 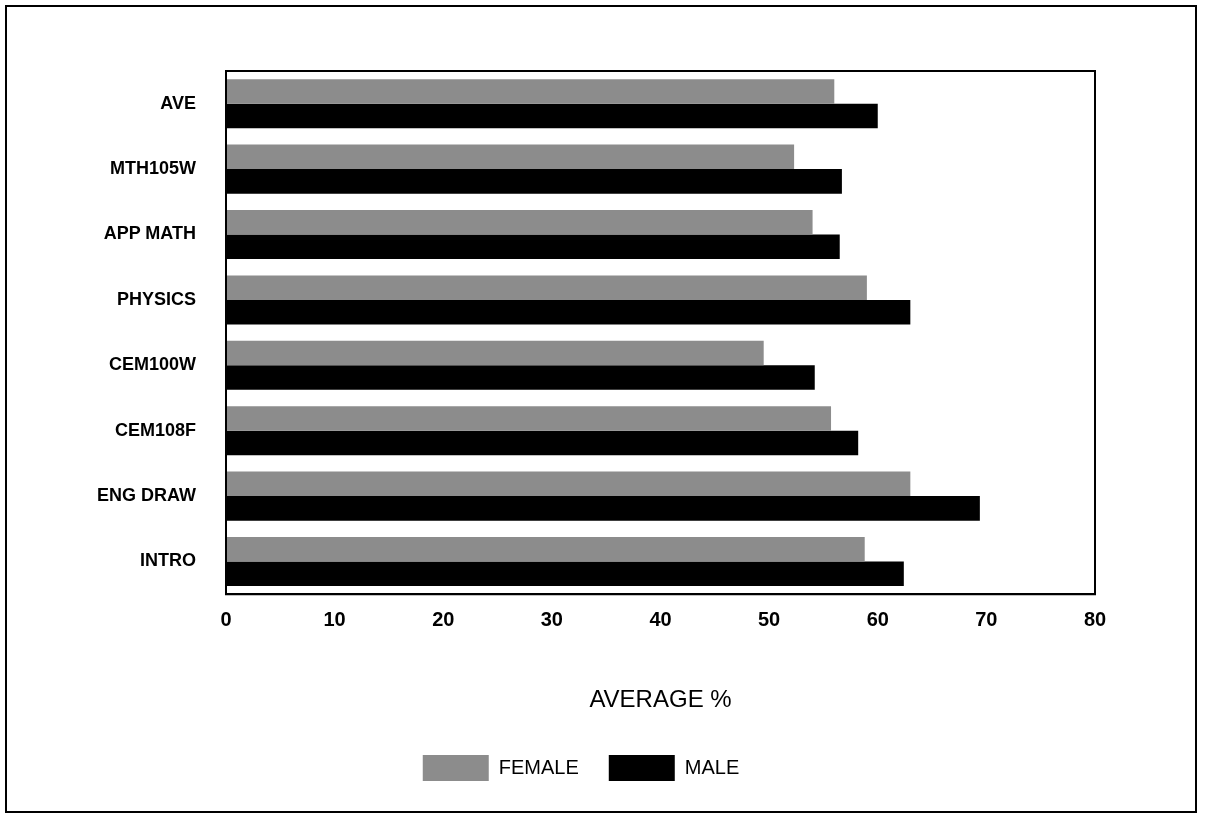 I want to click on y-tick-label: MTH105W, so click(x=152, y=168).